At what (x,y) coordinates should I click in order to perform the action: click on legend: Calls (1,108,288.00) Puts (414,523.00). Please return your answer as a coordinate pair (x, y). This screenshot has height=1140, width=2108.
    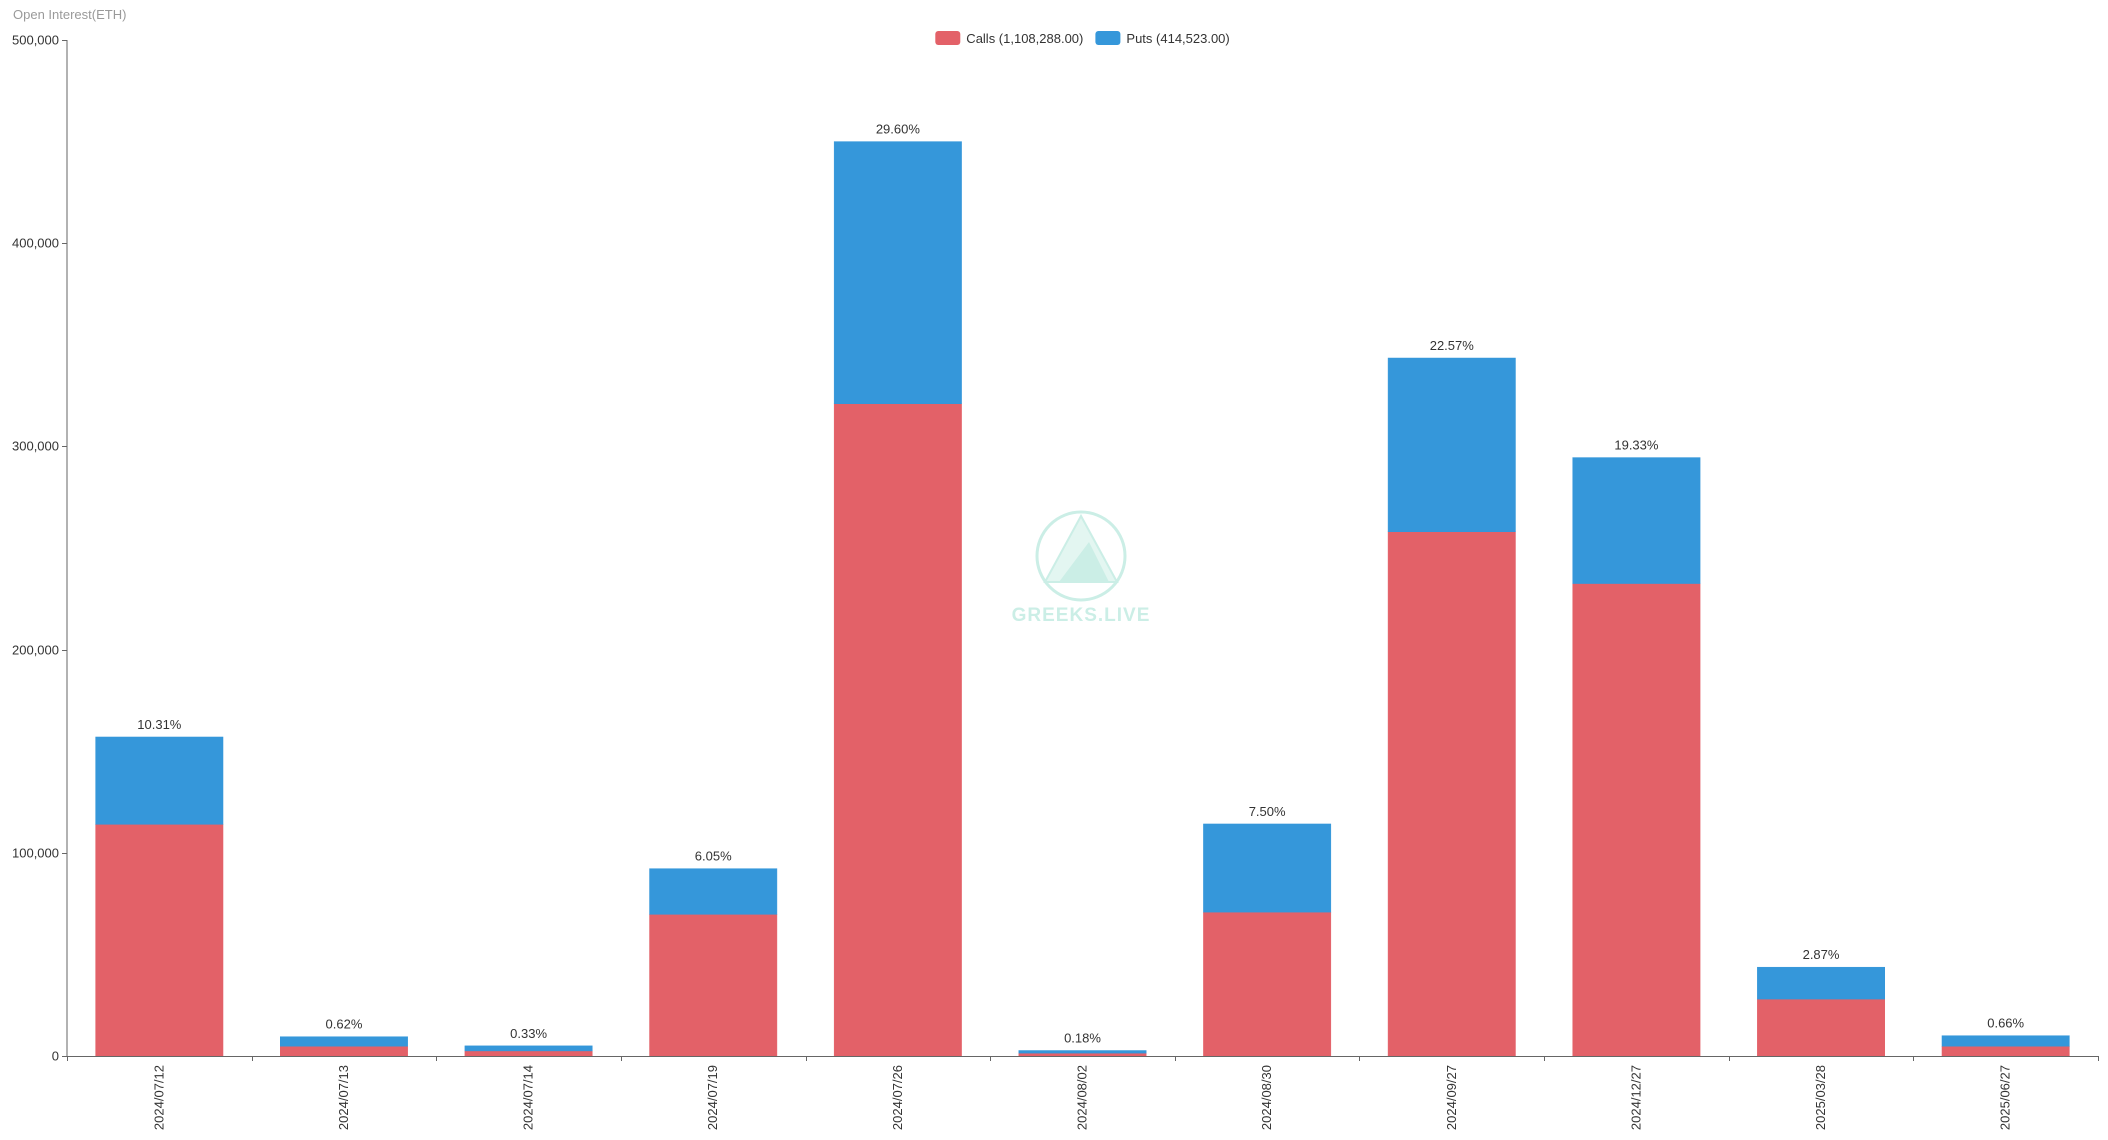
    Looking at the image, I should click on (1082, 38).